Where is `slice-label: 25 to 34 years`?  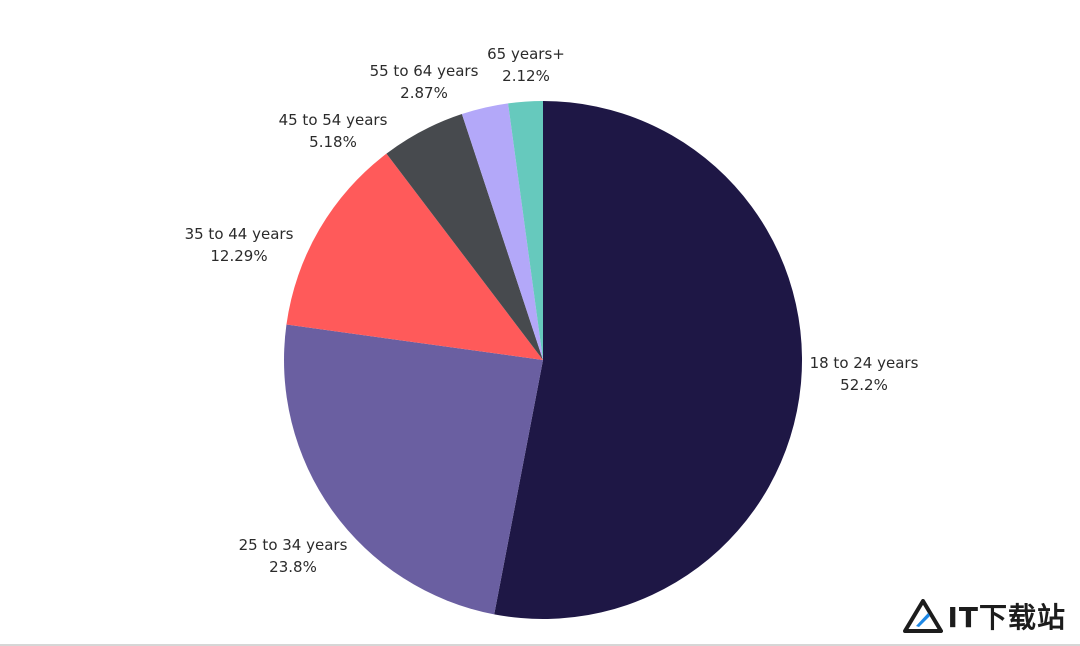 slice-label: 25 to 34 years is located at coordinates (293, 545).